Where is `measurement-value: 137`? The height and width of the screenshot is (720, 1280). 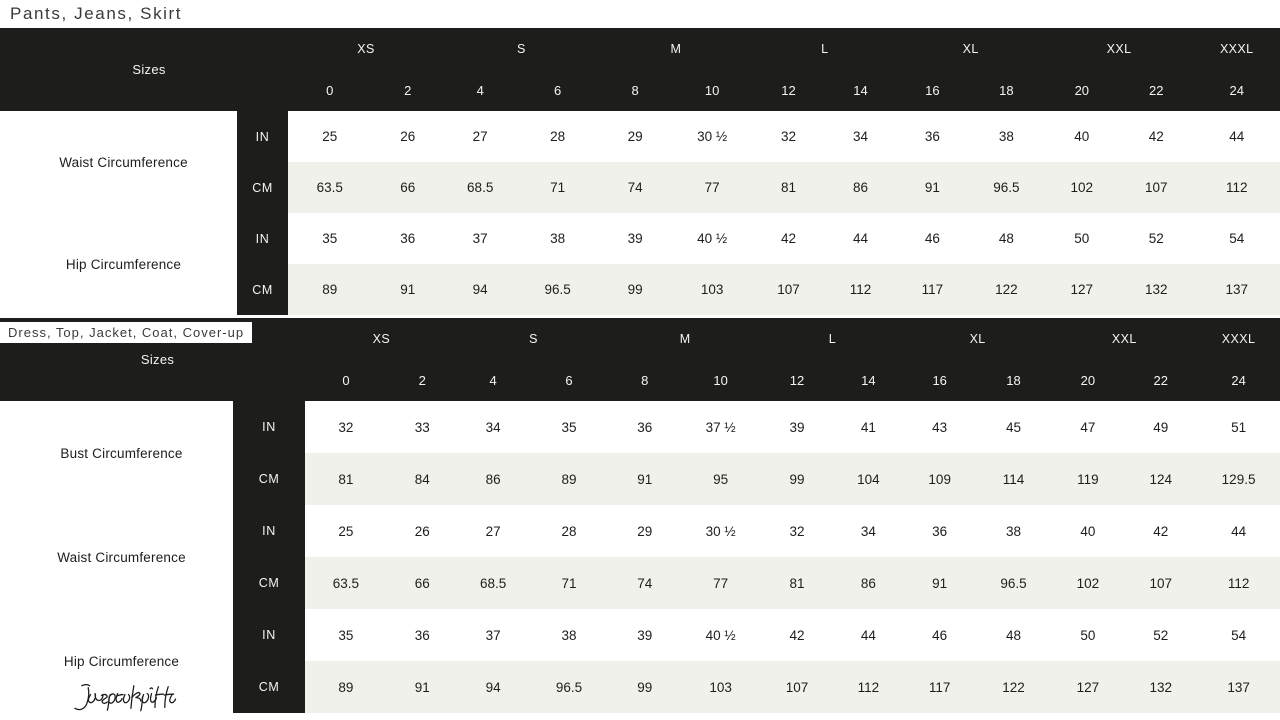 measurement-value: 137 is located at coordinates (1238, 687).